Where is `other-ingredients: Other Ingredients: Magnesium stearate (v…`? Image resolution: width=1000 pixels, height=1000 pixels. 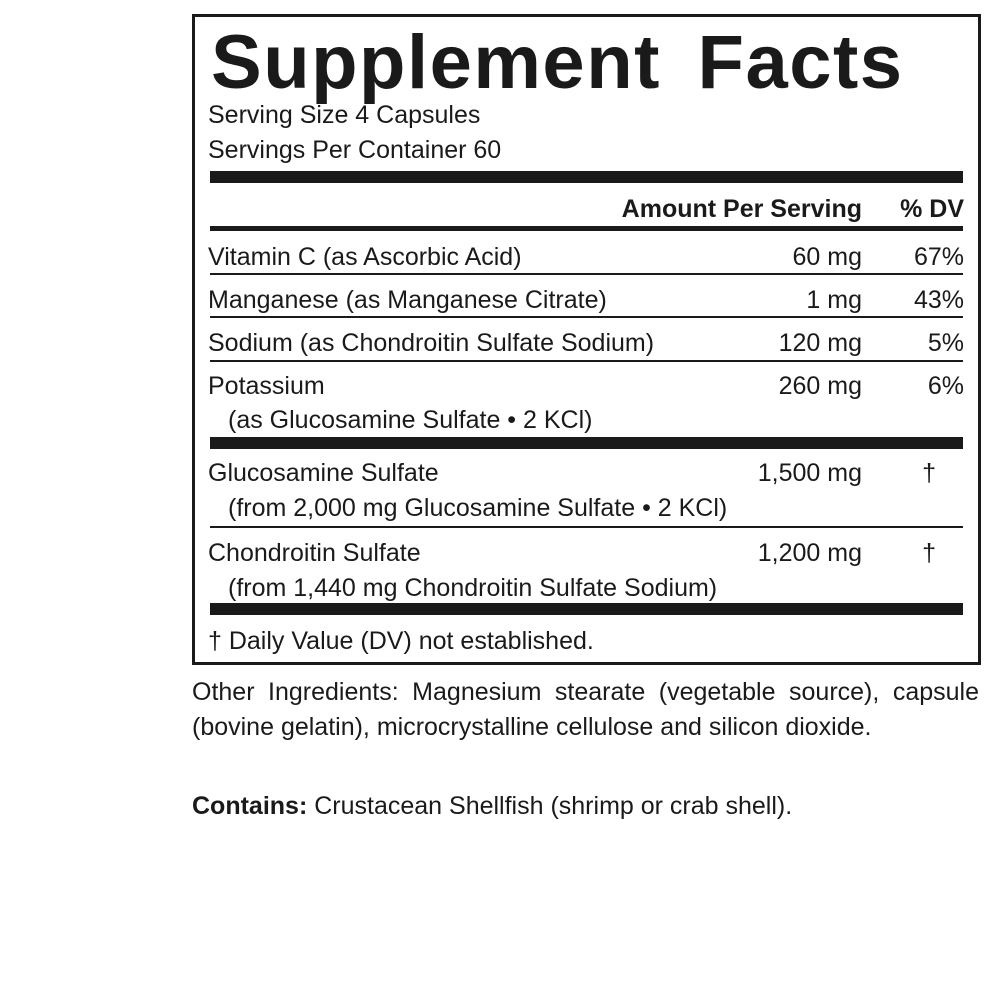
other-ingredients: Other Ingredients: Magnesium stearate (v… is located at coordinates (585, 709).